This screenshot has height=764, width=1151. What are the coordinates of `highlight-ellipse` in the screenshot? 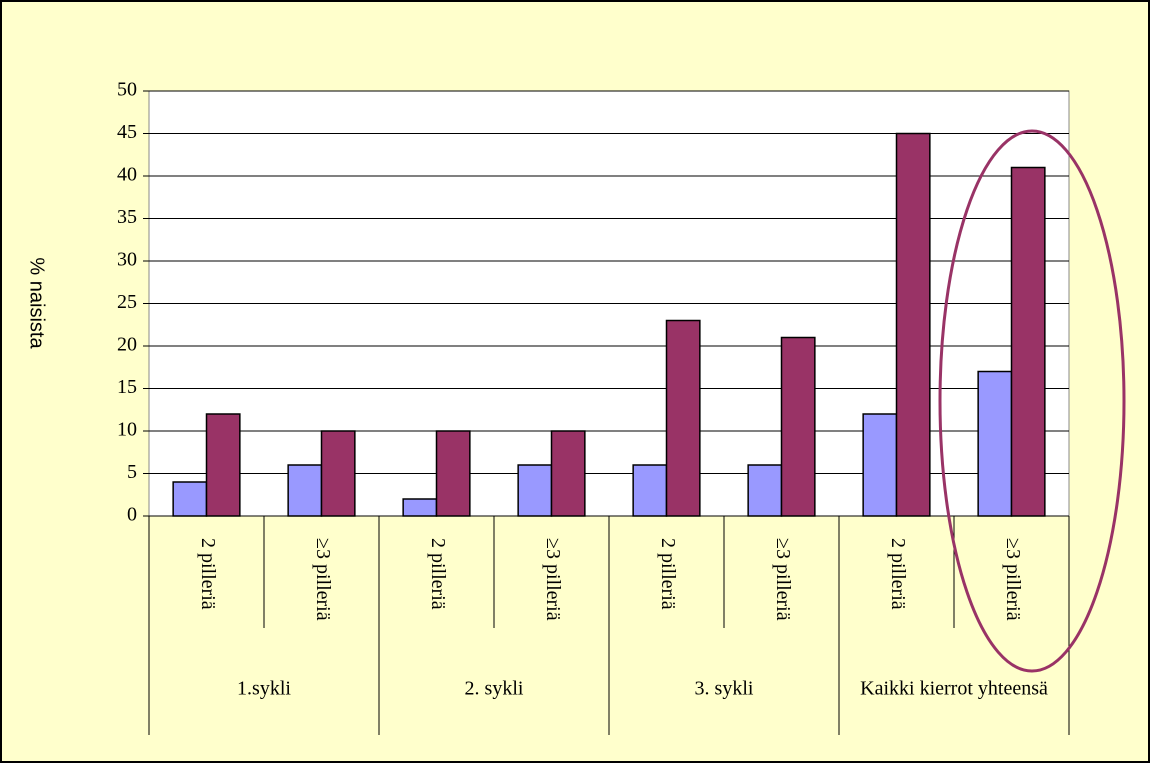 It's located at (1032, 401).